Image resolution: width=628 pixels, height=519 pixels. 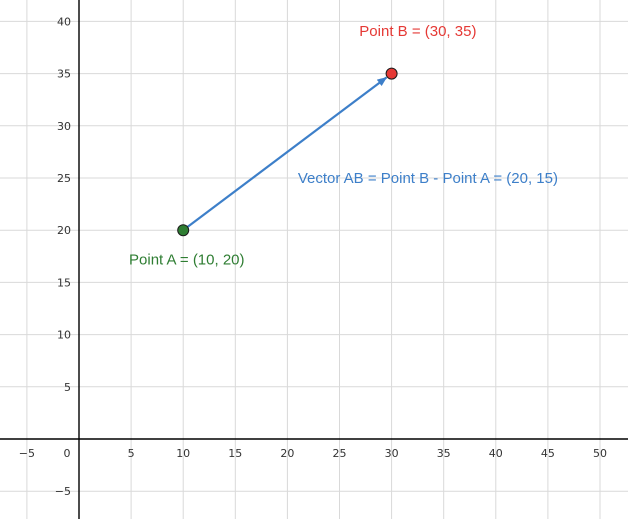 I want to click on x-tick-label: 15, so click(x=235, y=453).